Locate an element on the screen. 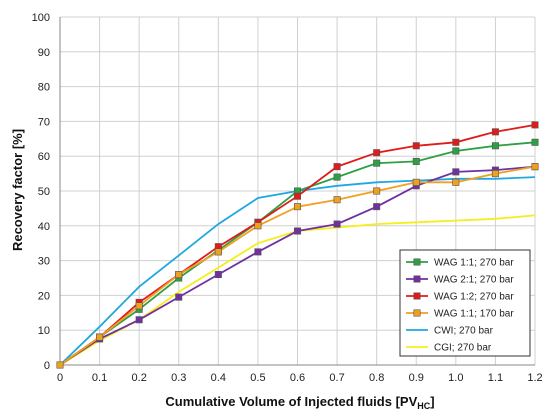 The height and width of the screenshot is (417, 550). legend-box is located at coordinates (465, 303).